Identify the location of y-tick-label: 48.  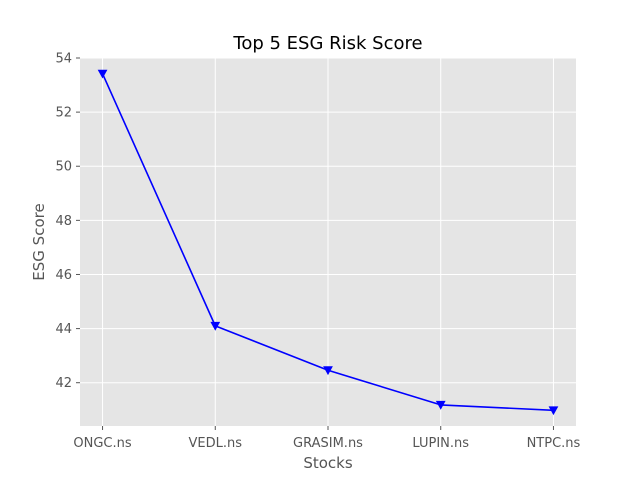
(63, 221).